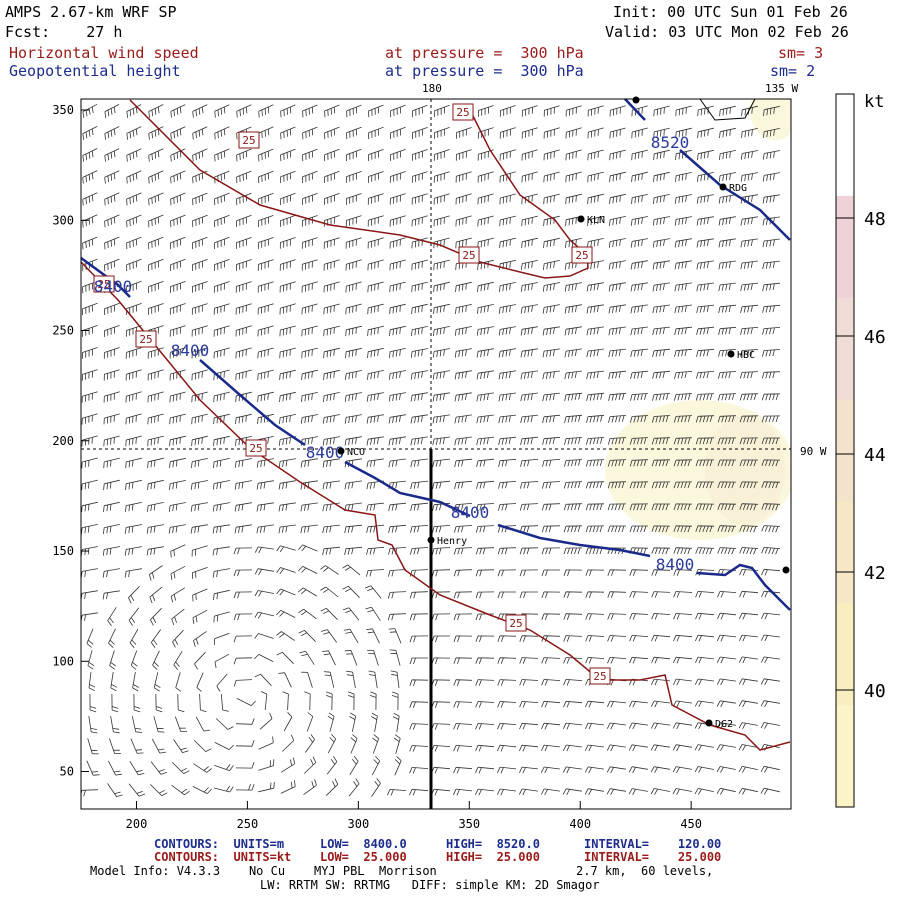  What do you see at coordinates (63, 220) in the screenshot?
I see `y-tick-label: 300` at bounding box center [63, 220].